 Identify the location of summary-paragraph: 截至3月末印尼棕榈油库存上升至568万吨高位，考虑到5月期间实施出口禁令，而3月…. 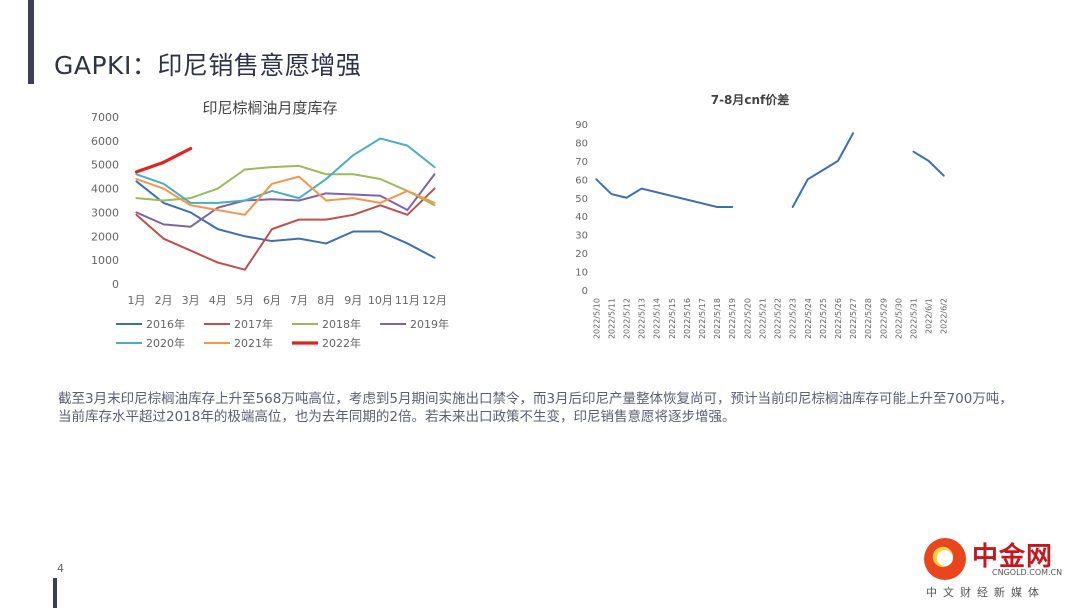
(535, 408).